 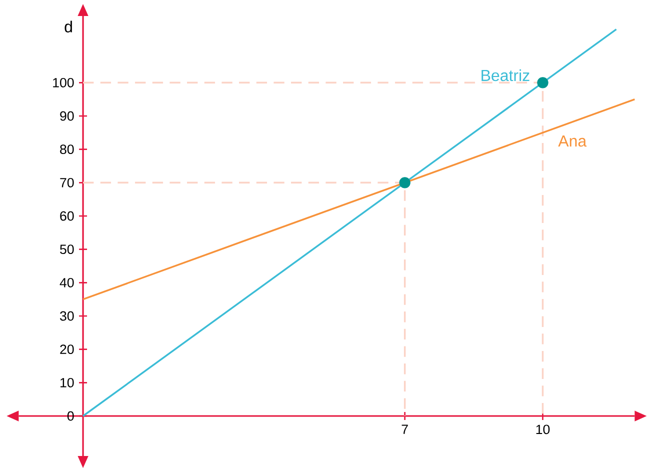 What do you see at coordinates (506, 75) in the screenshot?
I see `series-label: Beatriz` at bounding box center [506, 75].